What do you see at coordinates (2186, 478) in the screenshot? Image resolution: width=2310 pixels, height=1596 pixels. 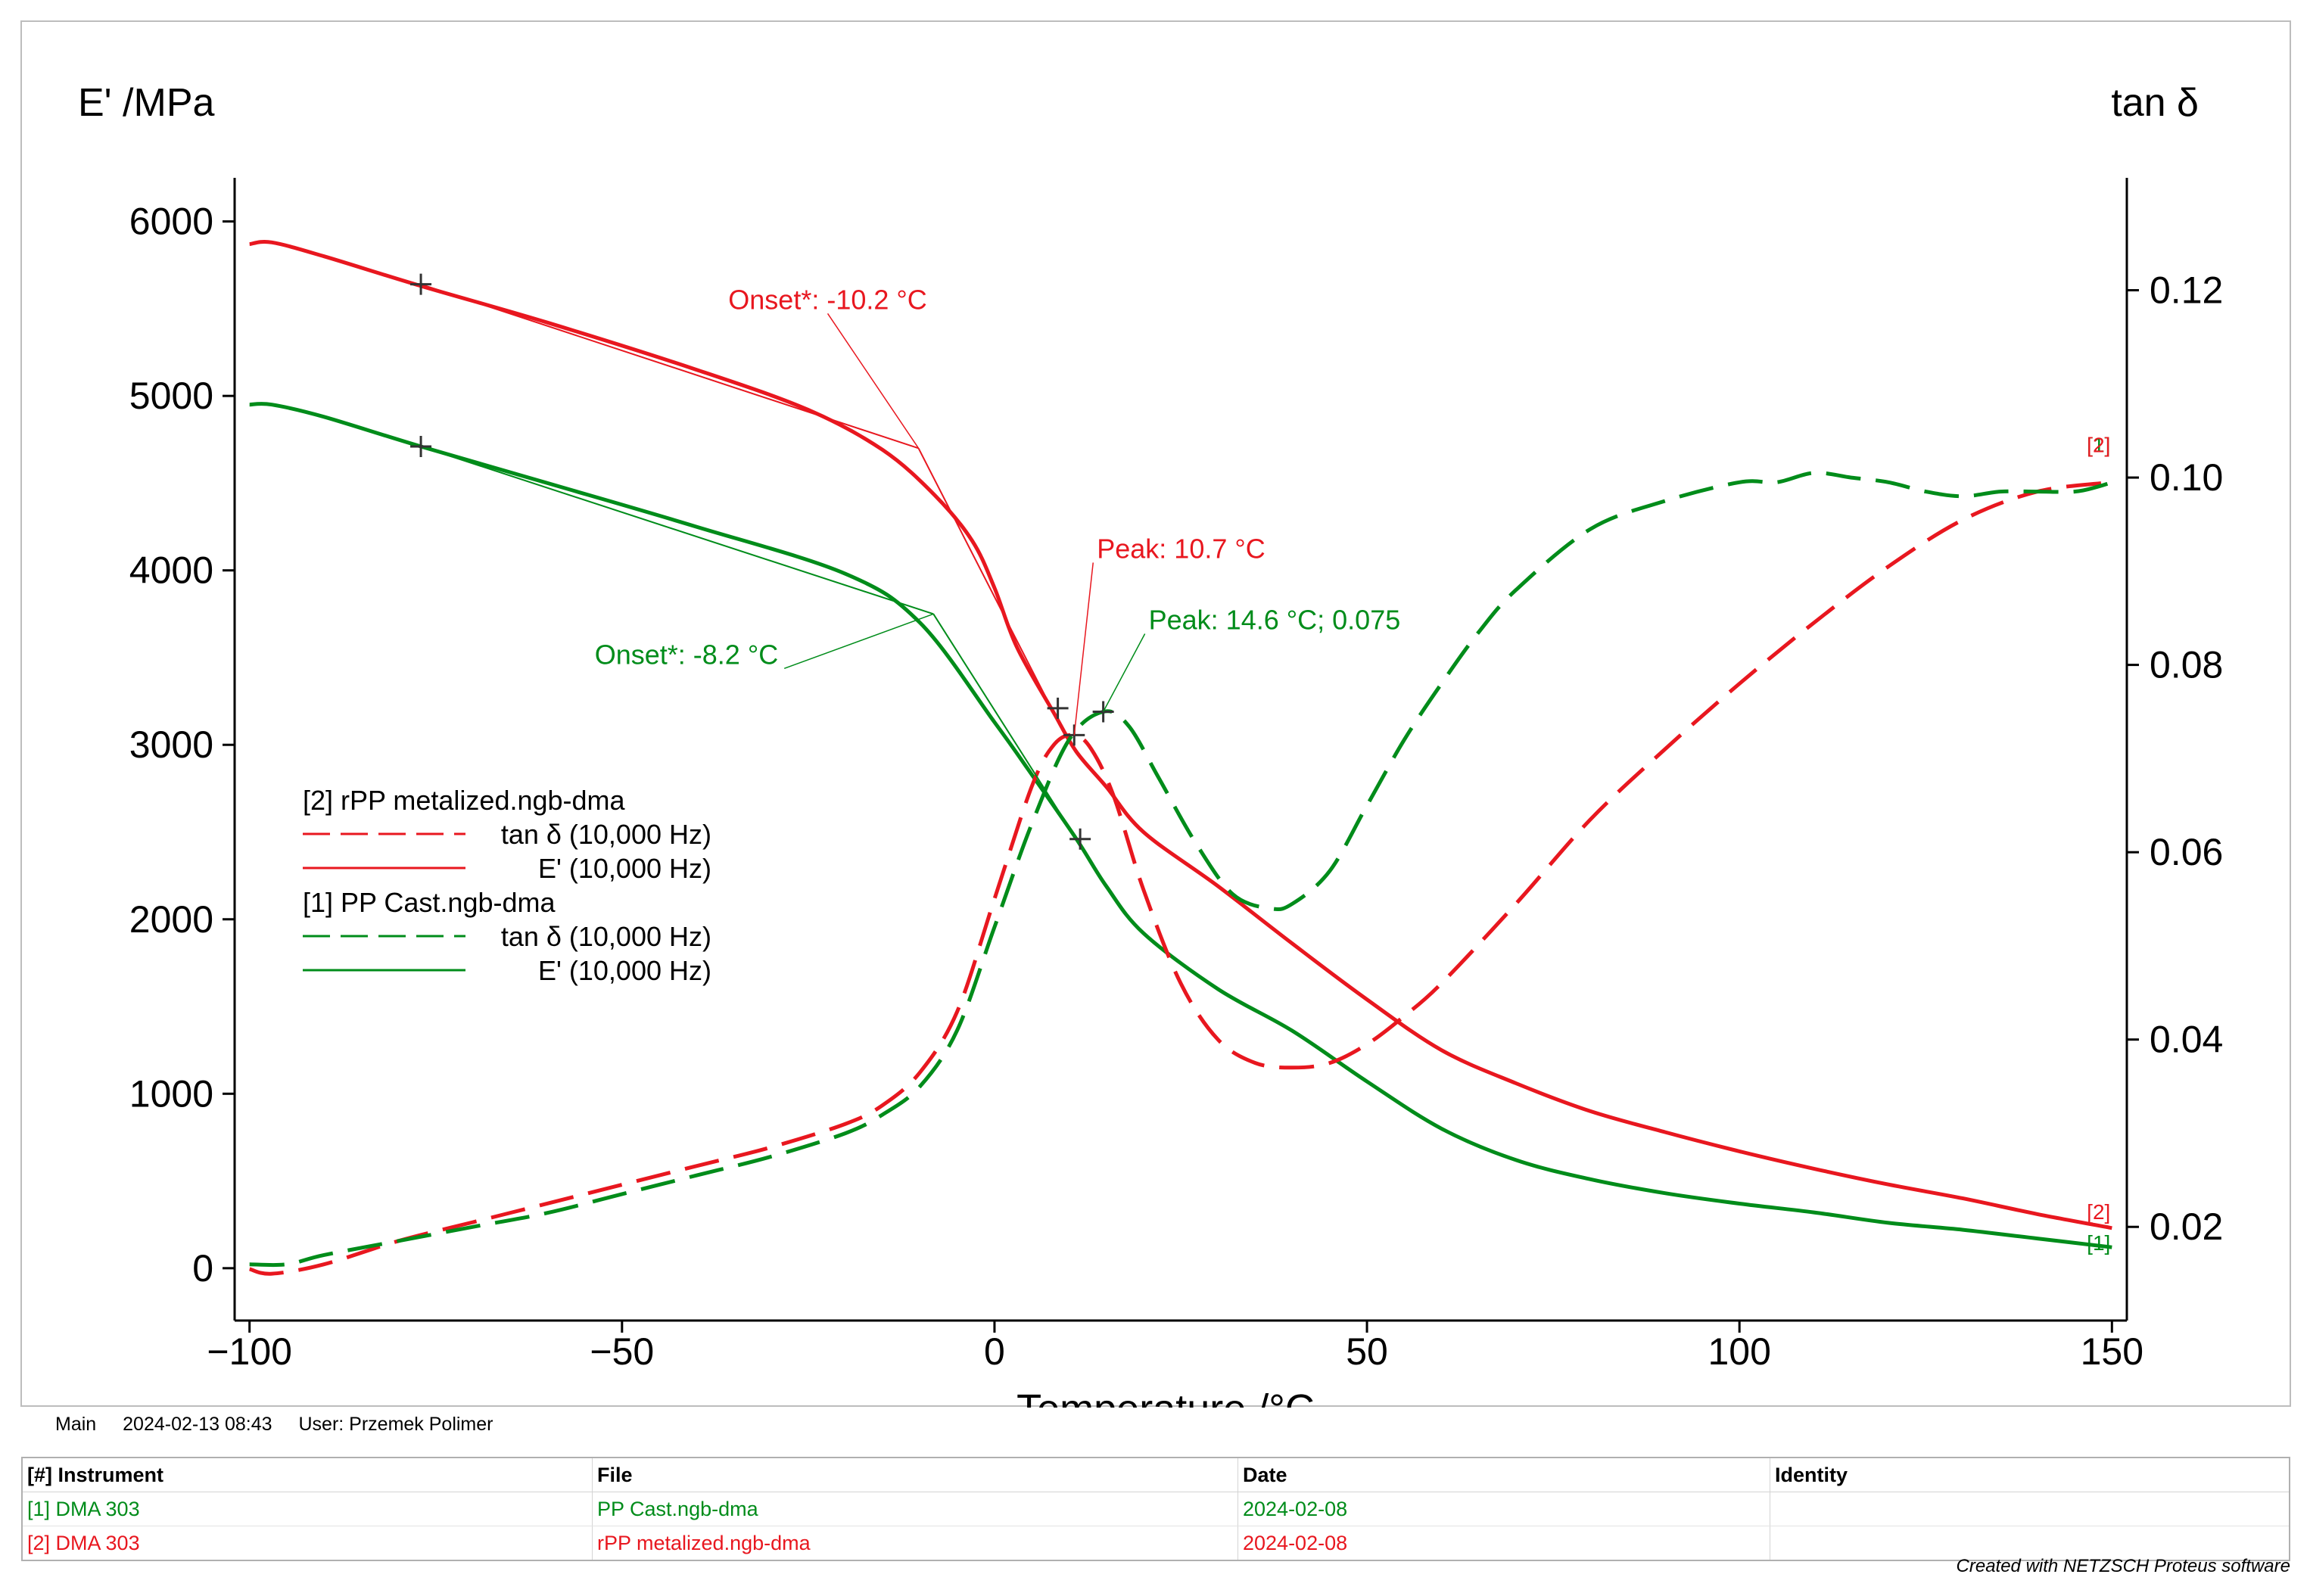 I see `y-right-tick-label: 0.10` at bounding box center [2186, 478].